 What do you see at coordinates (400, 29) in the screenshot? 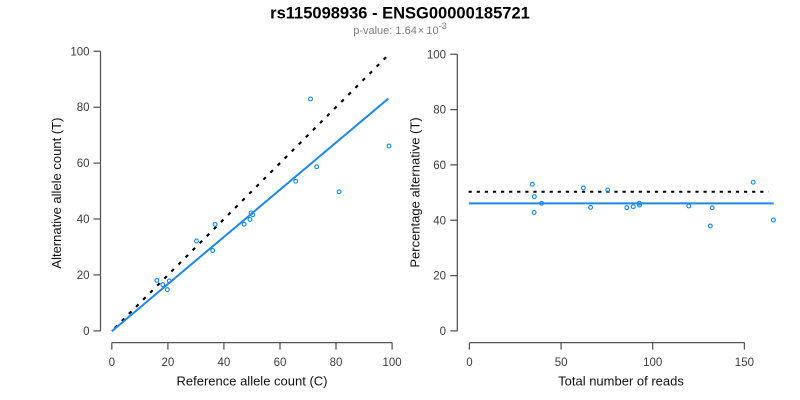
I see `svg-text: p-value: 1.64 × 10-3` at bounding box center [400, 29].